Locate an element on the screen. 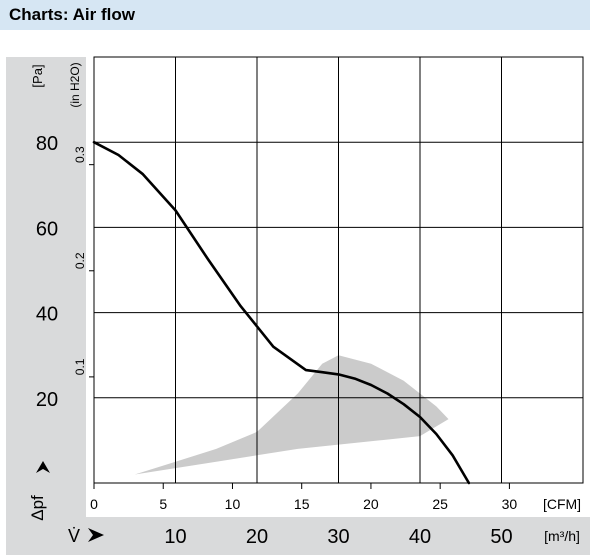 Image resolution: width=590 pixels, height=557 pixels. y-tick-label-pa: 40 is located at coordinates (47, 315).